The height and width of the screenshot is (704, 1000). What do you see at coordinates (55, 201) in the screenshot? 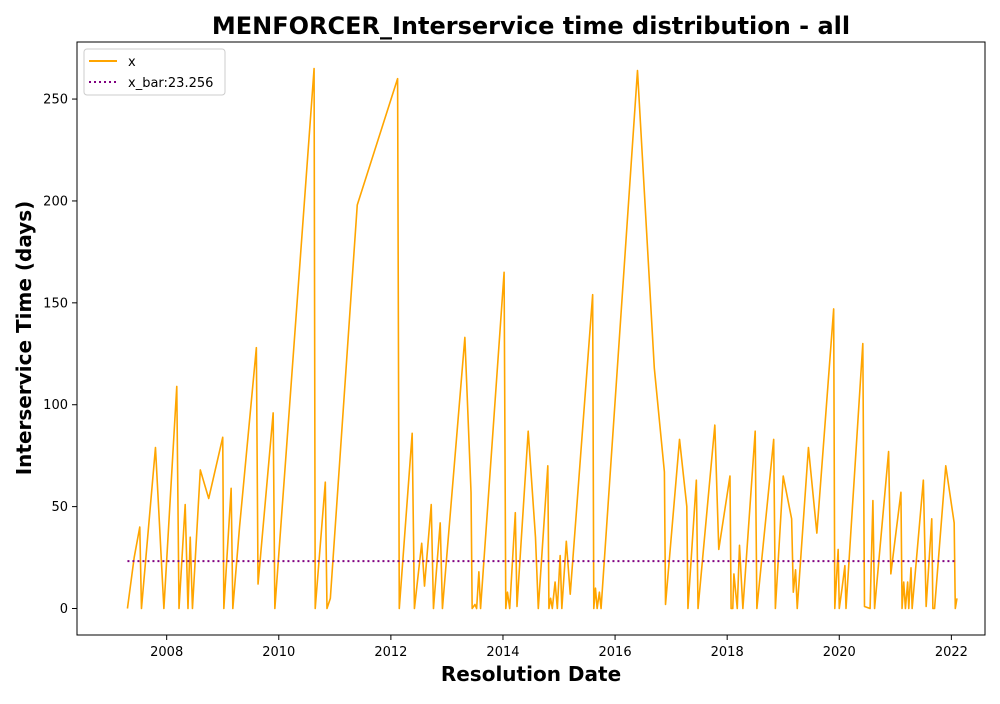
I see `y-tick-label: 200` at bounding box center [55, 201].